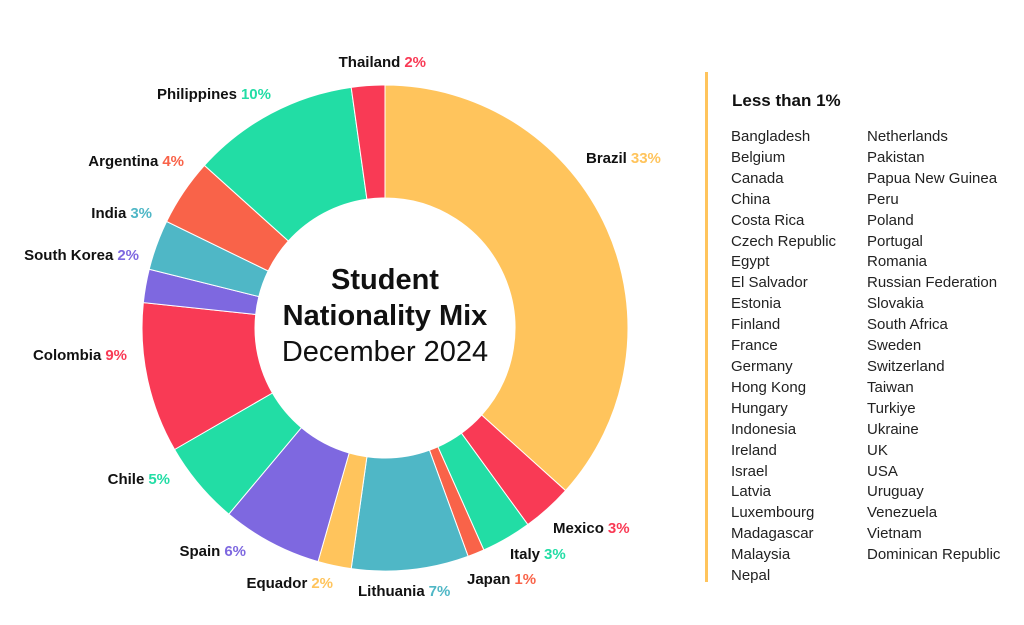 This screenshot has width=1024, height=625. What do you see at coordinates (896, 157) in the screenshot?
I see `legend-item: Pakistan` at bounding box center [896, 157].